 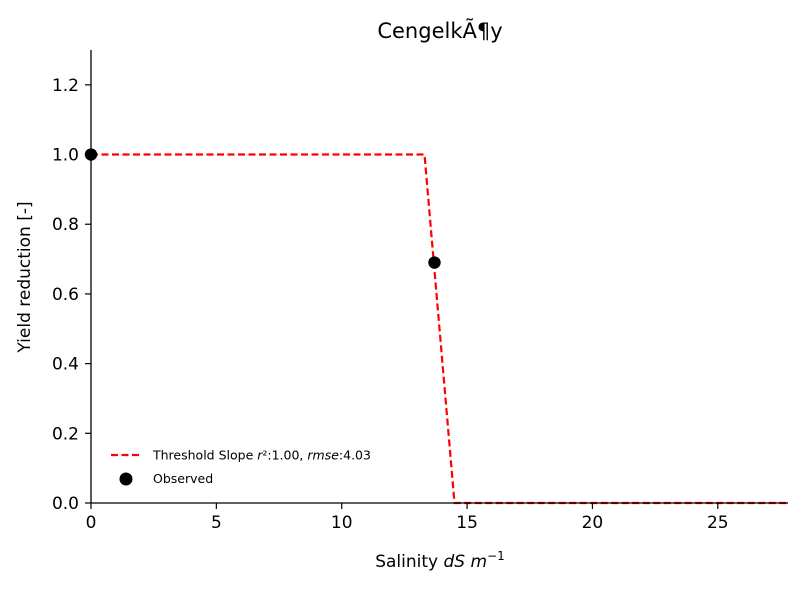 What do you see at coordinates (65, 86) in the screenshot?
I see `y-tick-label: 1.2` at bounding box center [65, 86].